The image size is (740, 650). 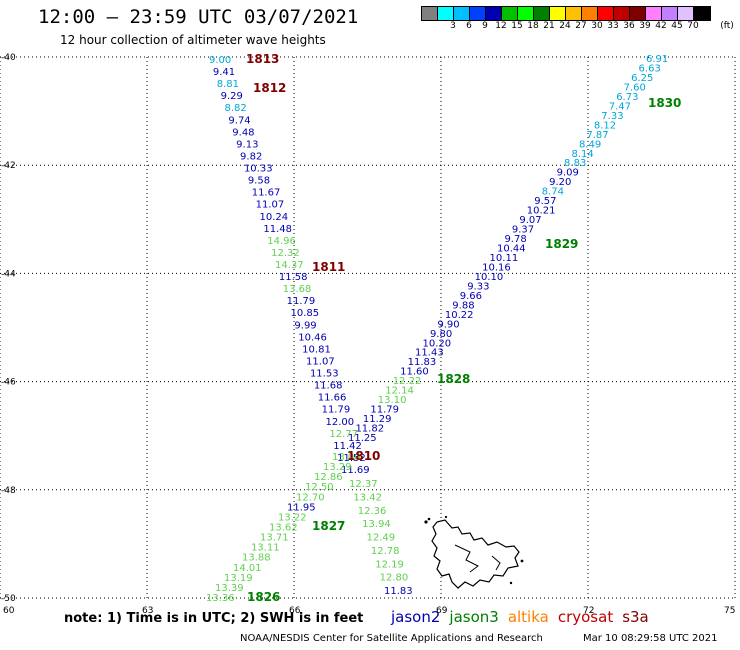 I want to click on color-scale-label: 21, so click(x=549, y=26).